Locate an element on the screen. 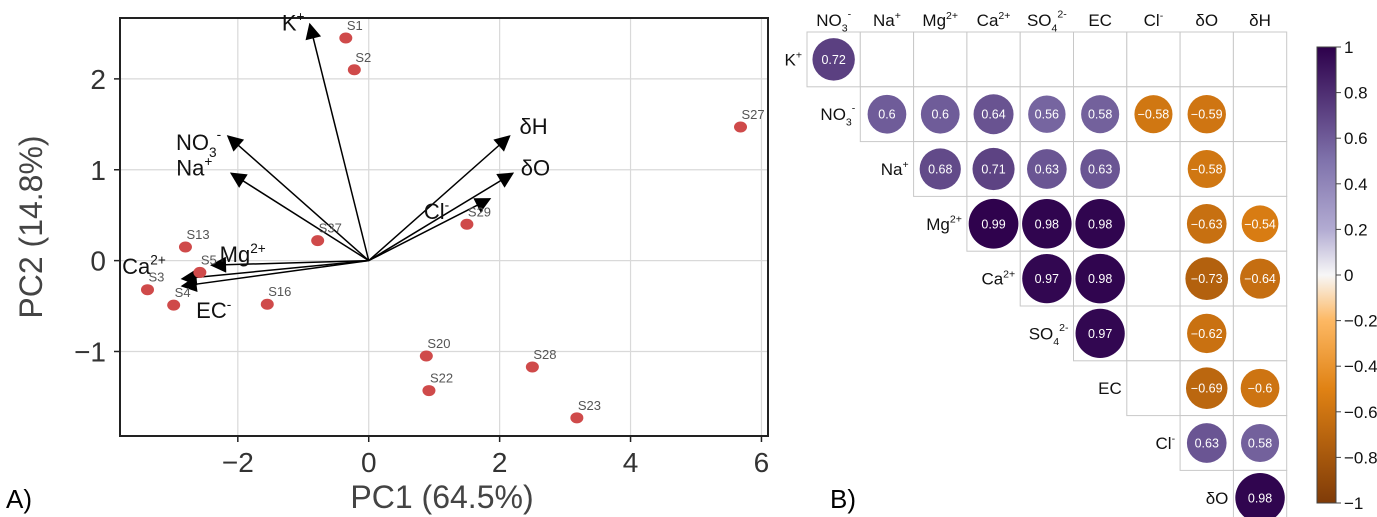 The image size is (1377, 517). correlation-value: −0.64 is located at coordinates (1260, 279).